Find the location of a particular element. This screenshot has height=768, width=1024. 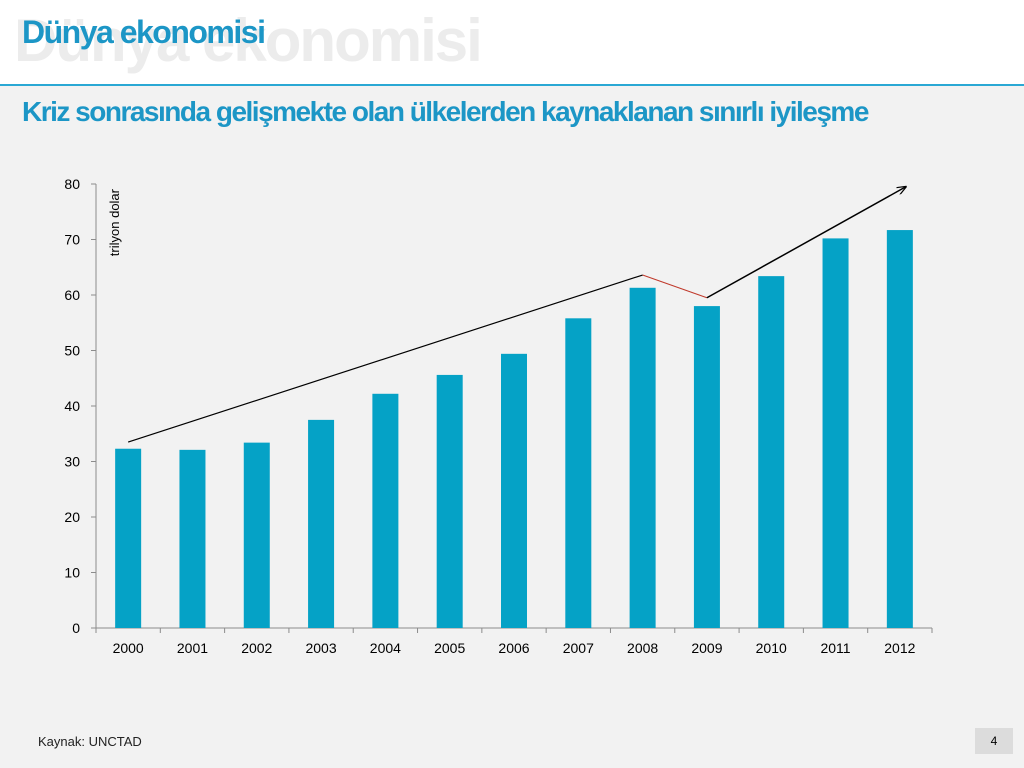

y-tick-label: 30 is located at coordinates (72, 462).